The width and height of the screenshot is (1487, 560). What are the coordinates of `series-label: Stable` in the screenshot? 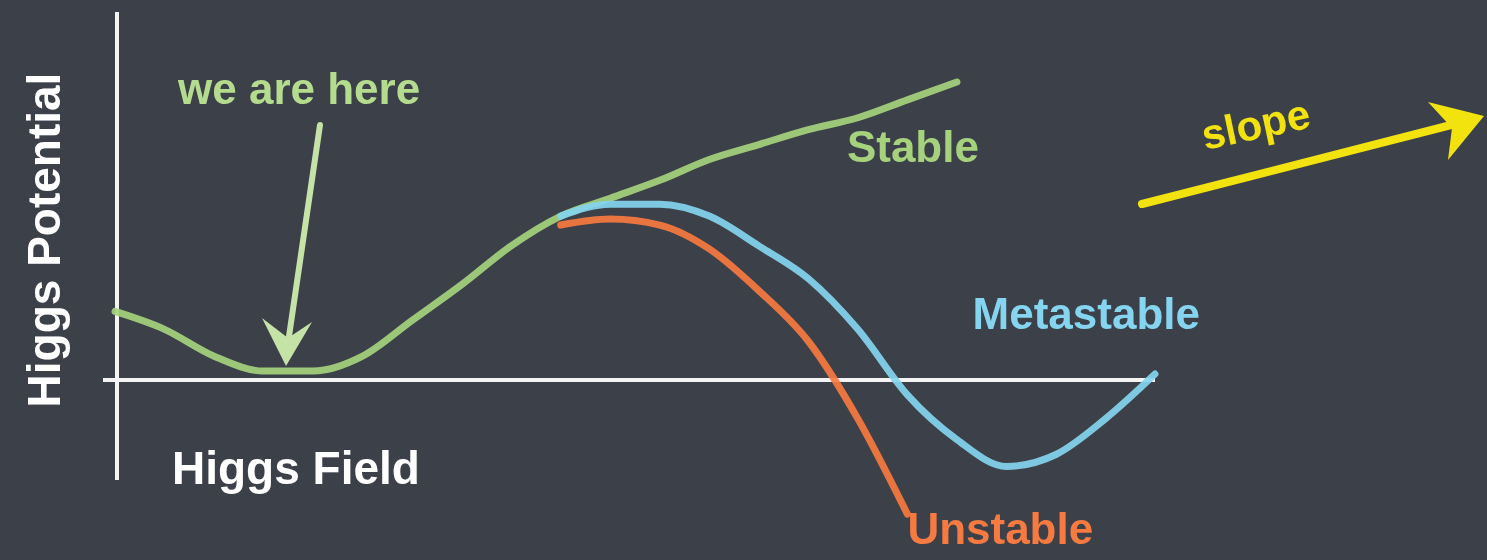 It's located at (912, 146).